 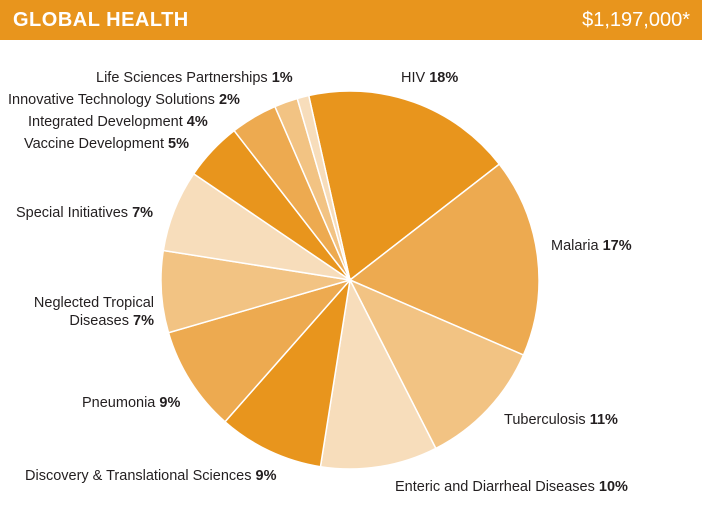 I want to click on pie-slice-malaria, so click(x=444, y=260).